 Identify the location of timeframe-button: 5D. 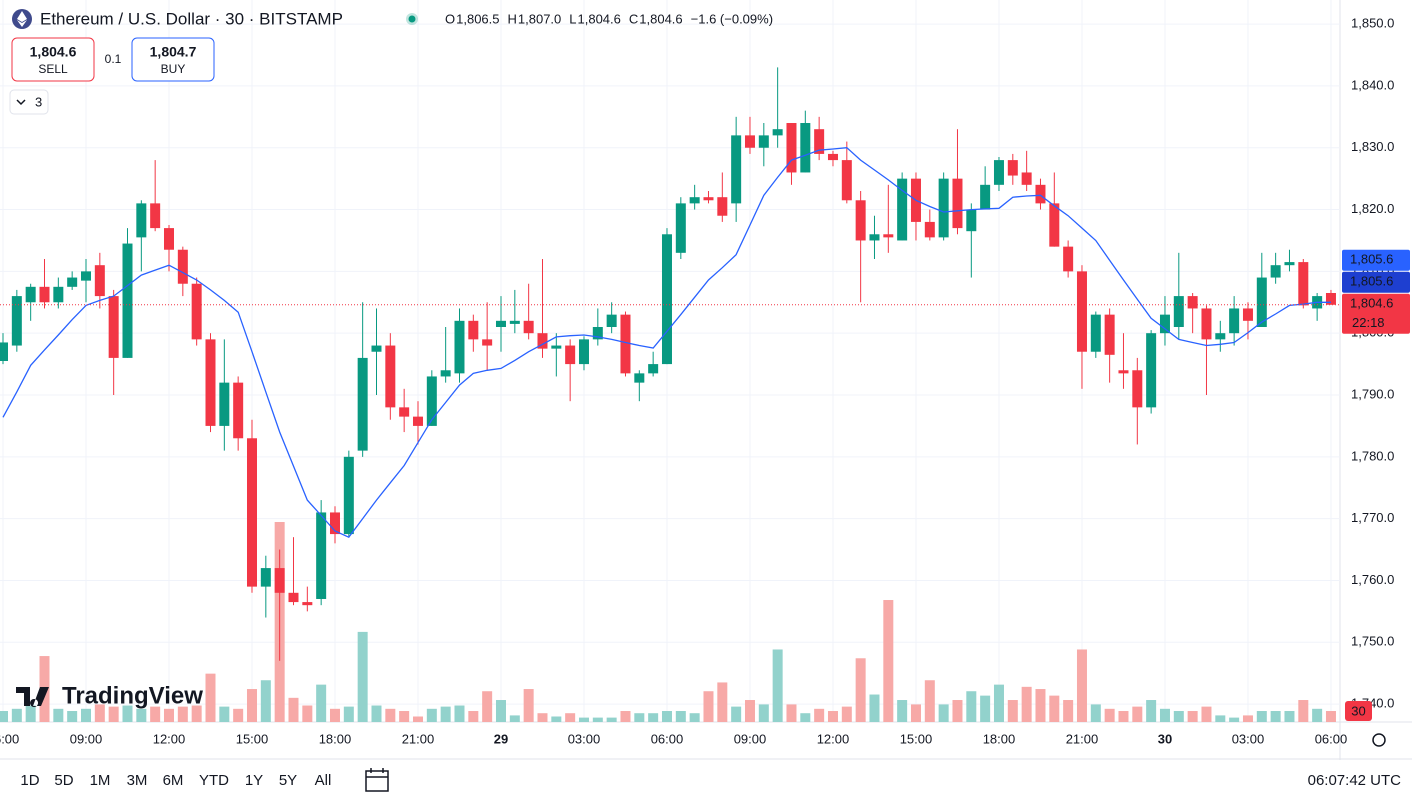
(63, 780).